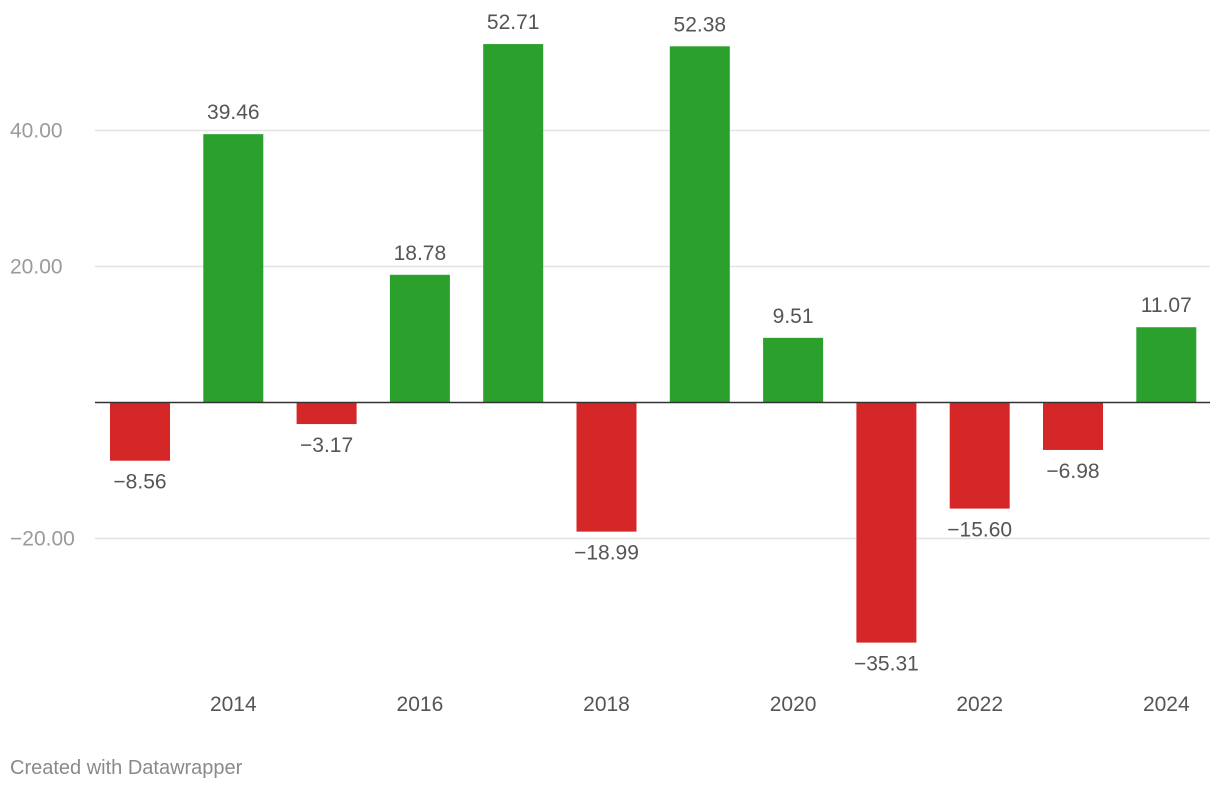 The height and width of the screenshot is (792, 1220). What do you see at coordinates (700, 704) in the screenshot?
I see `x-axis-ticks: 2014 2016 2018 2020 2022 2024` at bounding box center [700, 704].